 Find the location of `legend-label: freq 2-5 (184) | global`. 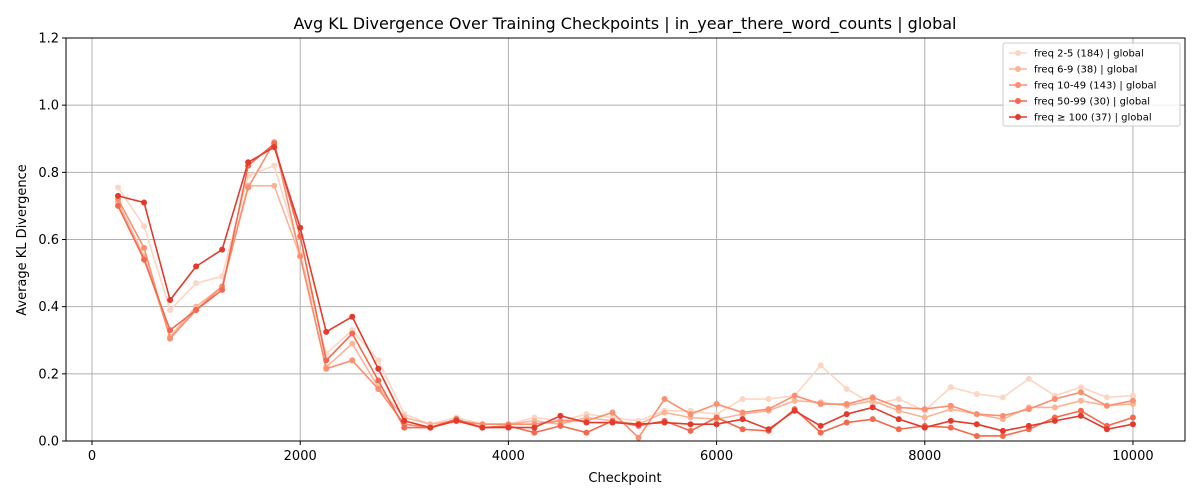

legend-label: freq 2-5 (184) | global is located at coordinates (1089, 54).